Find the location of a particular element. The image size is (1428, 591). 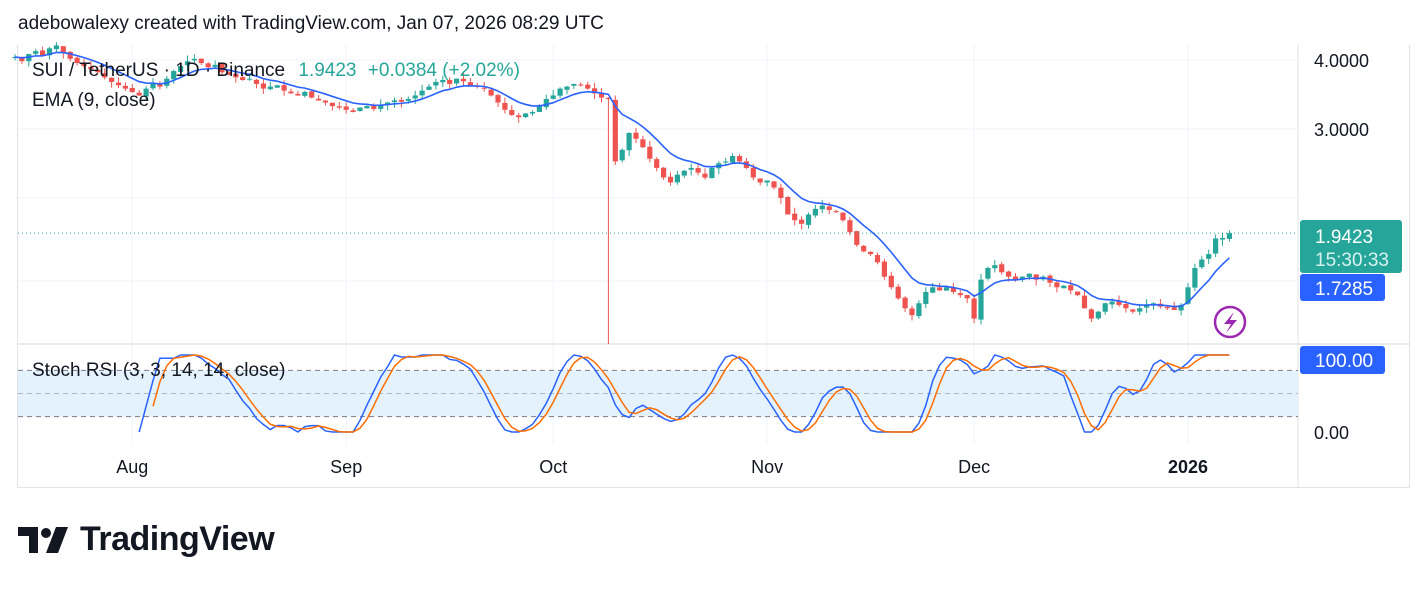

stoch-k-line is located at coordinates (684, 393).